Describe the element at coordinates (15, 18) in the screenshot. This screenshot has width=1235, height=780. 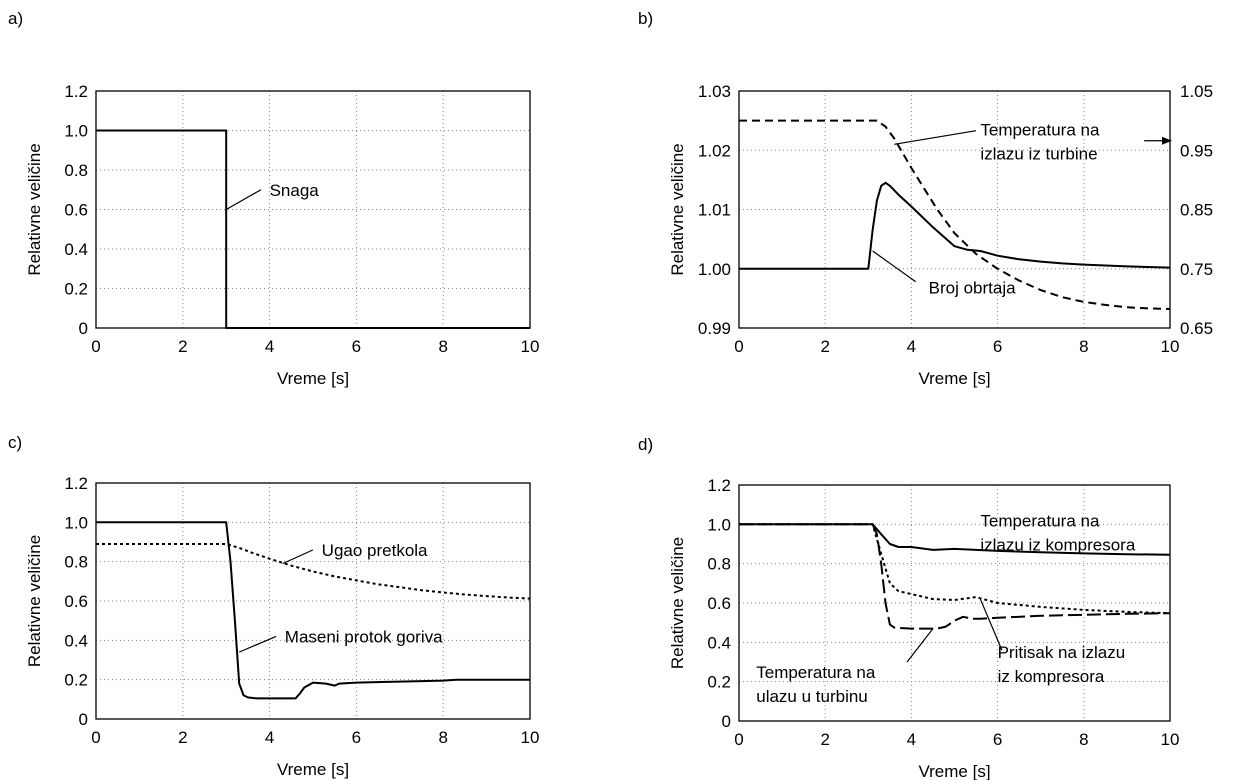
I see `panel-label: a)` at that location.